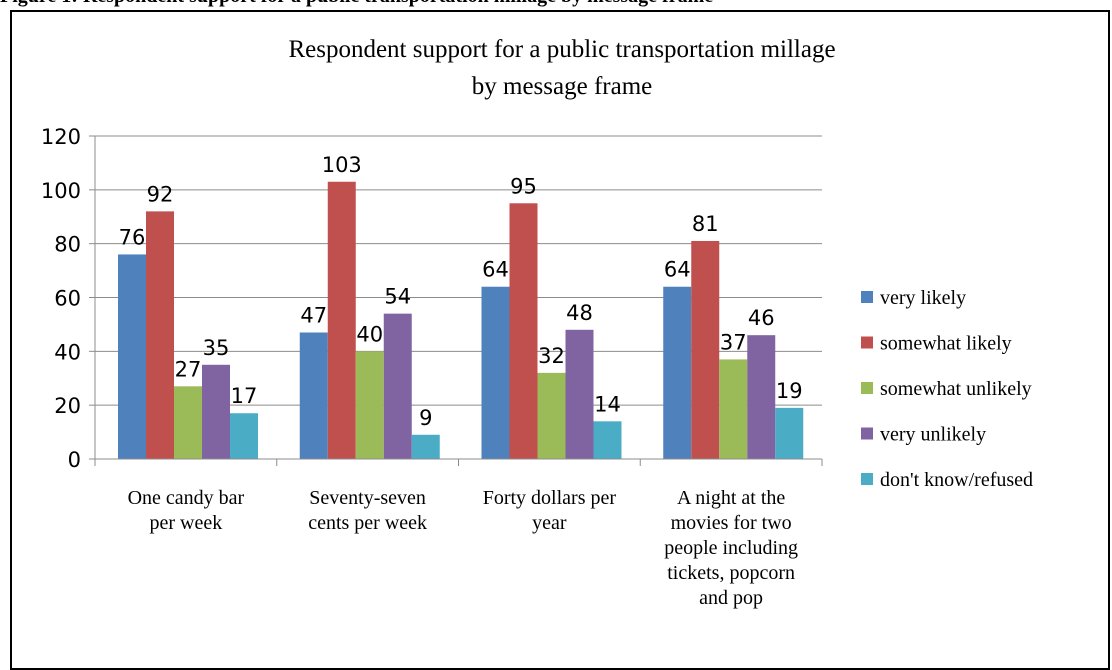 The image size is (1112, 670). I want to click on data-label: 40, so click(369, 334).